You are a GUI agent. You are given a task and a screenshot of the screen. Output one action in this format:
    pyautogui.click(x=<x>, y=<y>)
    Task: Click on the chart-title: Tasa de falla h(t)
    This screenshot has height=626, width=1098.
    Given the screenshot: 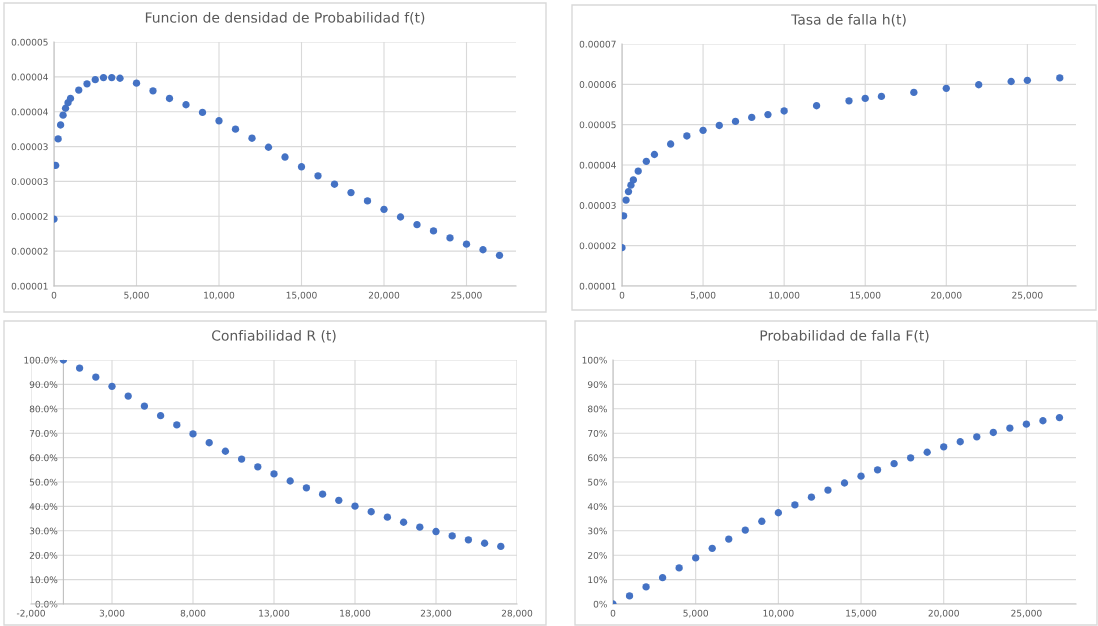 What is the action you would take?
    pyautogui.click(x=848, y=20)
    